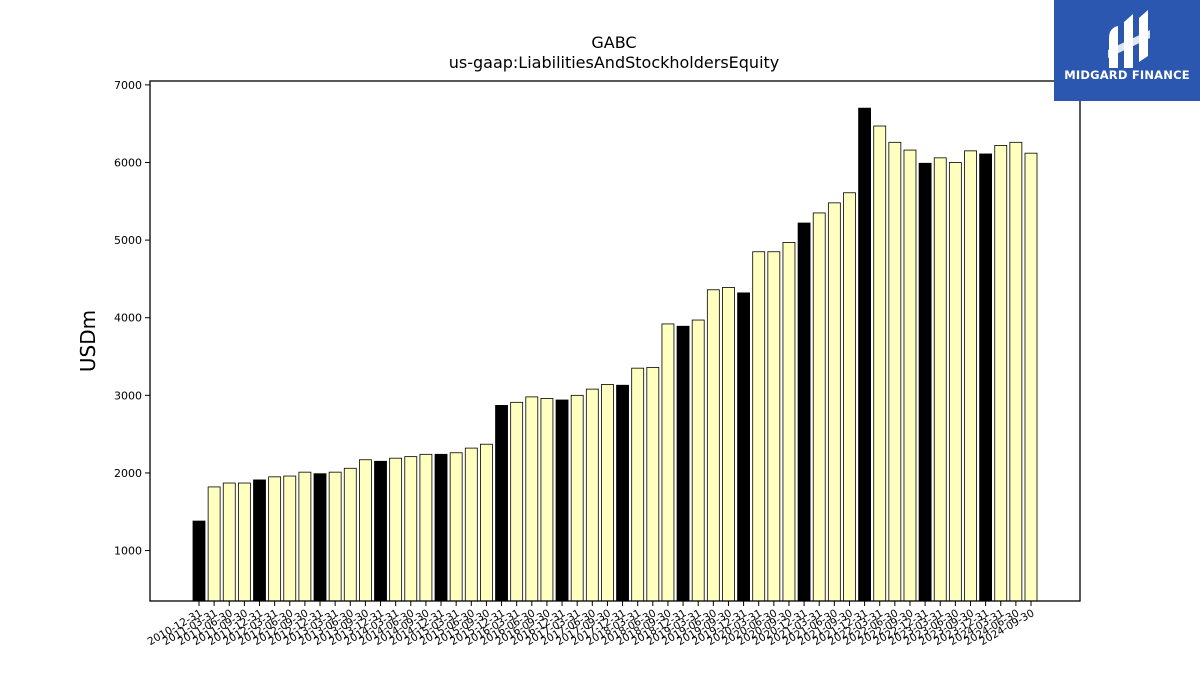 Image resolution: width=1200 pixels, height=675 pixels. Describe the element at coordinates (1127, 75) in the screenshot. I see `brand-name: MIDGARD FINANCE` at that location.